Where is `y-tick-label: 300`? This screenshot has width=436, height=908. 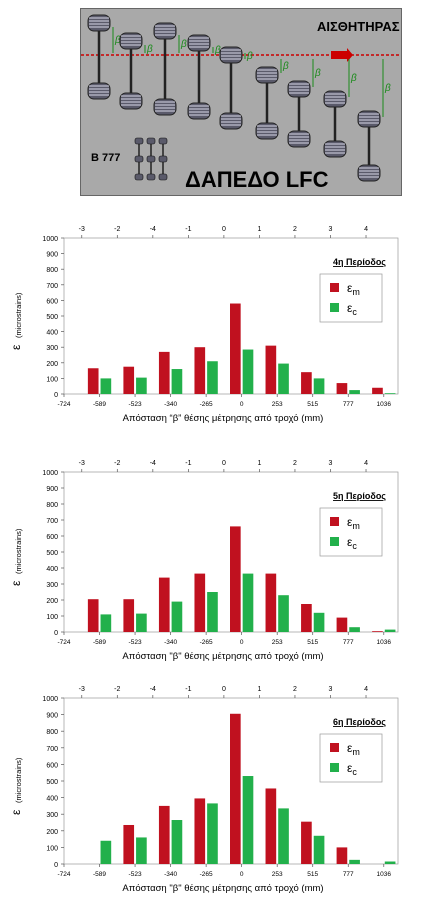
y-tick-label: 300 is located at coordinates (52, 585).